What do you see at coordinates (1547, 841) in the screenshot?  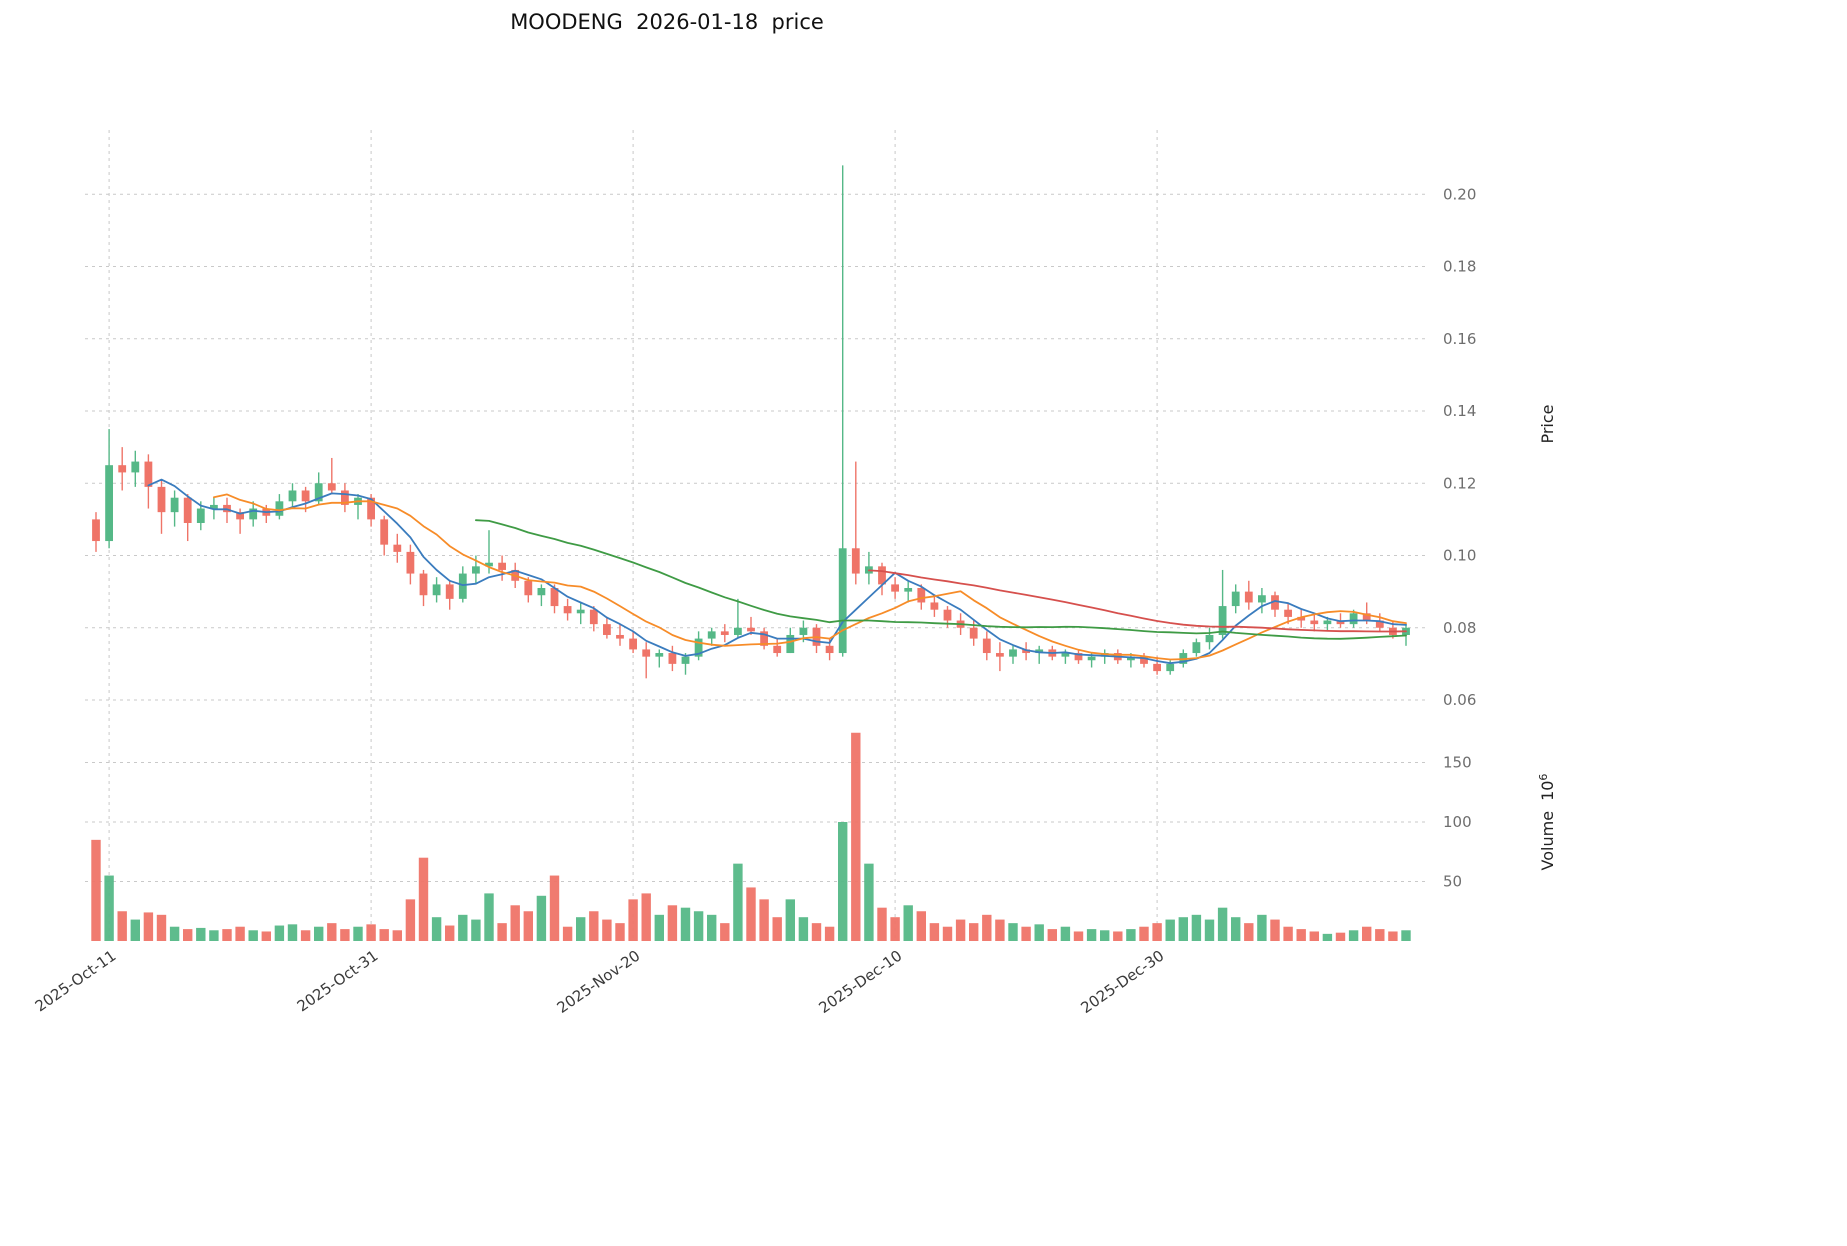 I see `volume-axis-label-word: Volume` at bounding box center [1547, 841].